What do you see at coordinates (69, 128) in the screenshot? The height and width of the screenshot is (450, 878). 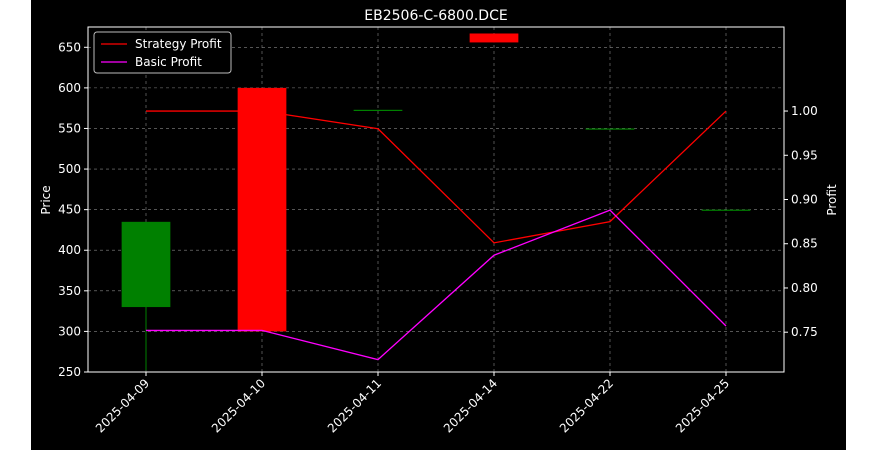 I see `y-left-tick-label: 550` at bounding box center [69, 128].